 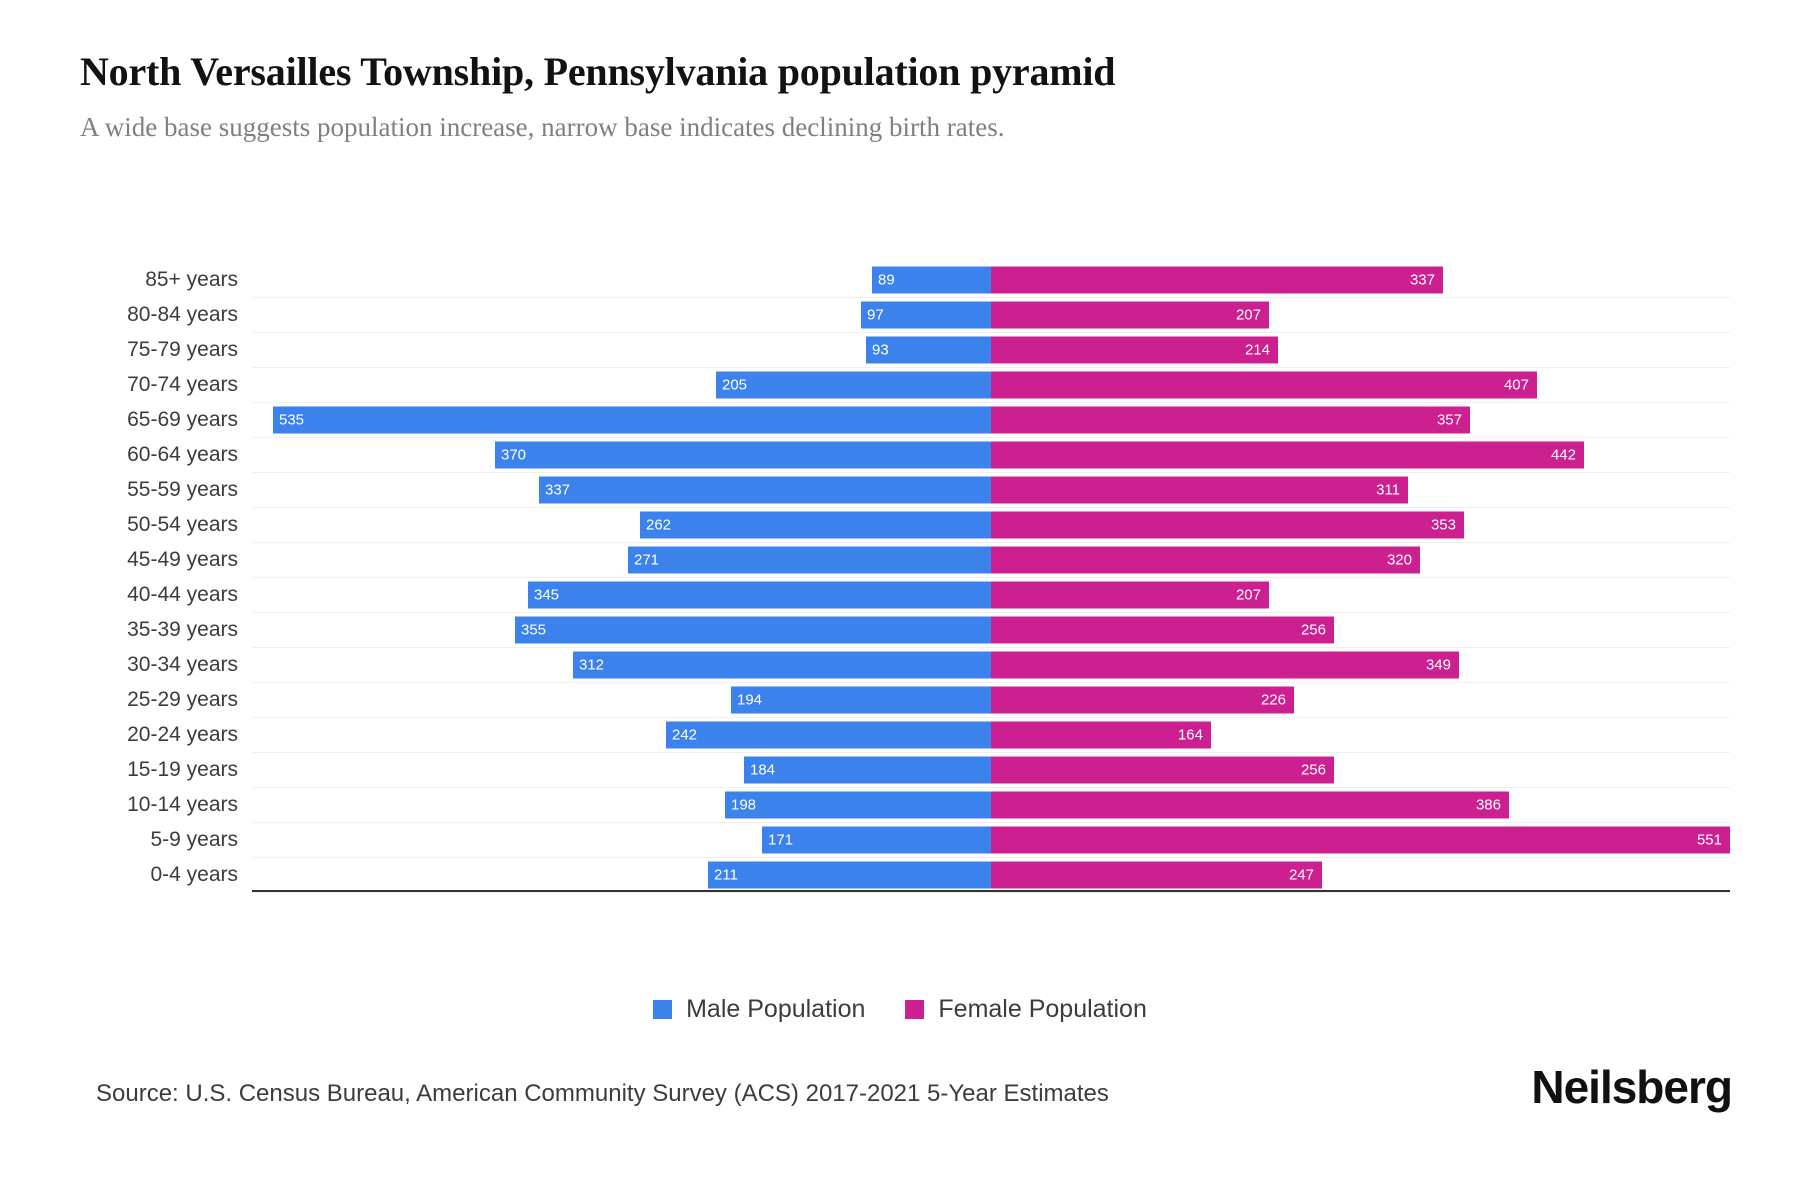 I want to click on bar-male: 355, so click(x=753, y=629).